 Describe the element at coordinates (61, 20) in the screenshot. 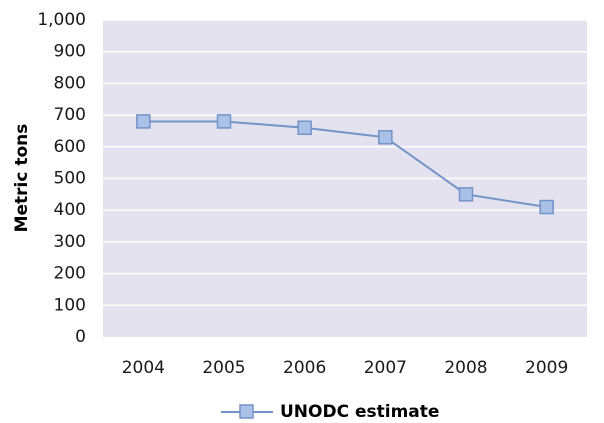

I see `y-tick-label: 1,000` at that location.